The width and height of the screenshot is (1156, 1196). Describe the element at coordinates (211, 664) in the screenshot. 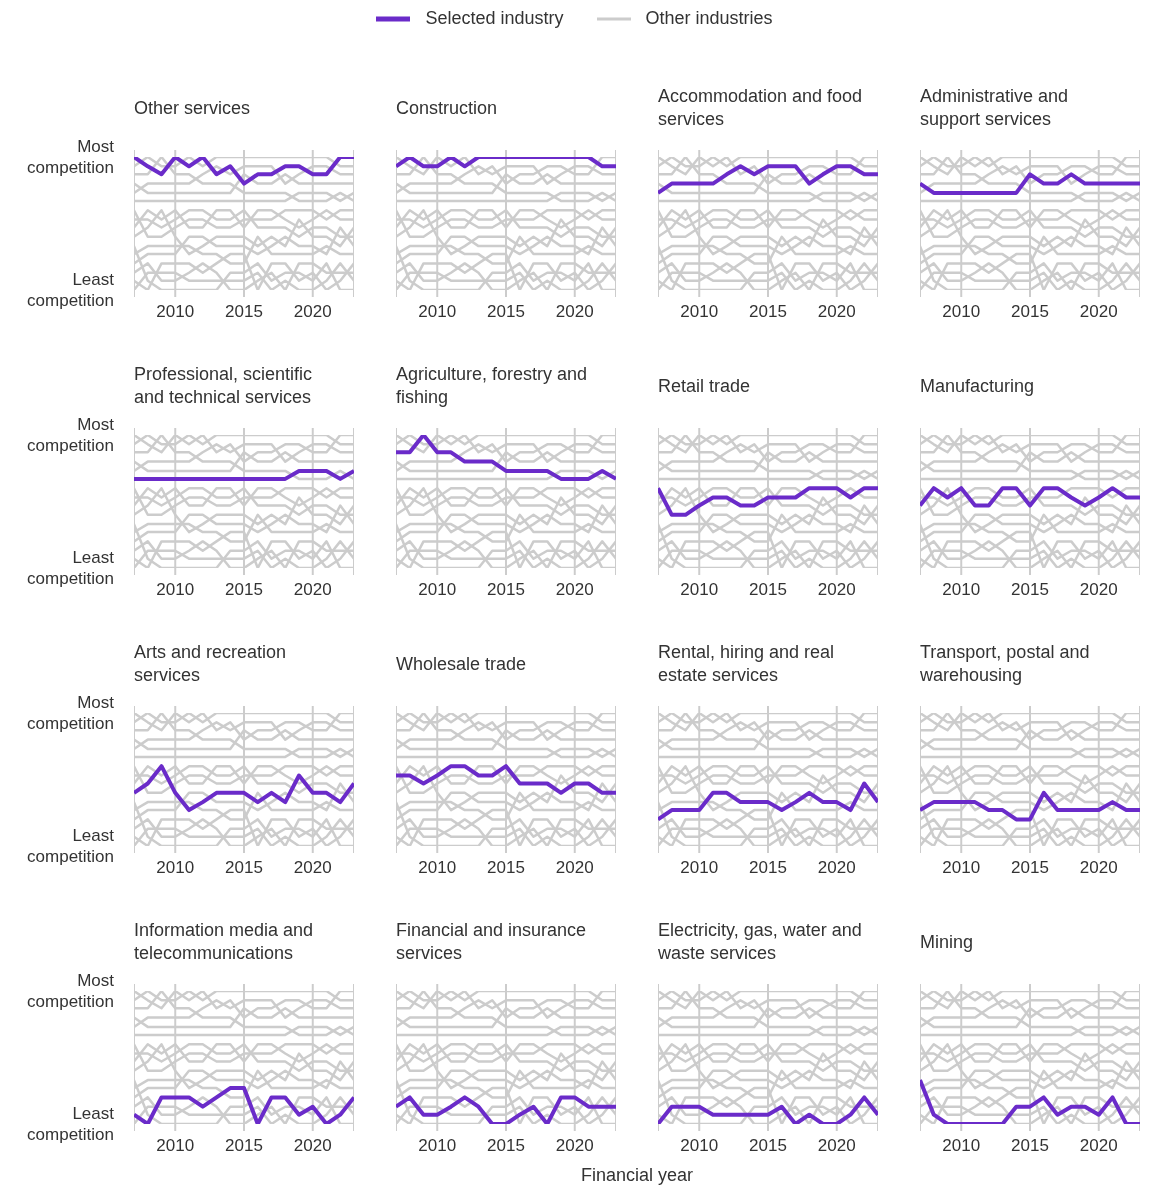

I see `chart-title: Arts and recreation services` at that location.